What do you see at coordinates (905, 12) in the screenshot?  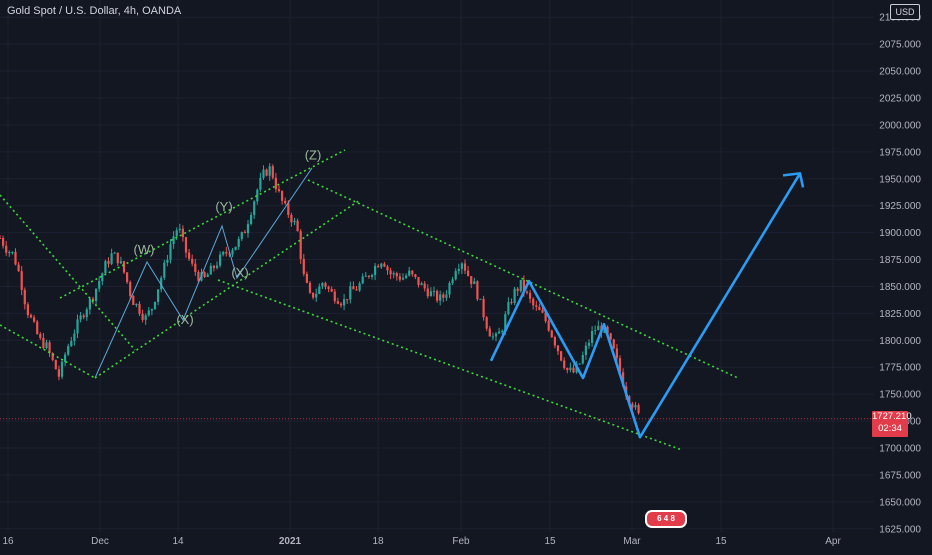 I see `currency-button: USD` at bounding box center [905, 12].